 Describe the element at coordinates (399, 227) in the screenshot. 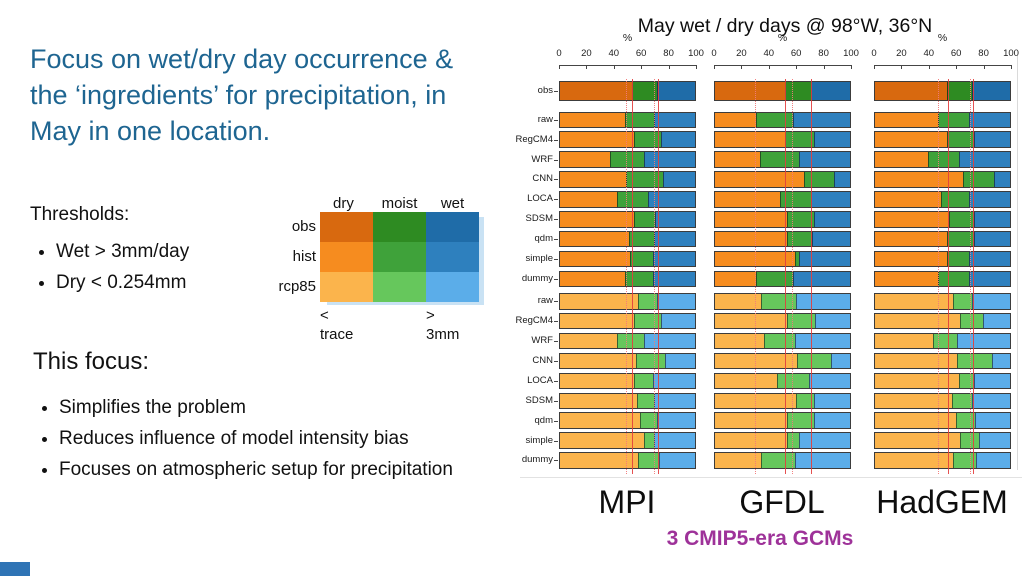

I see `legend-cell-obs-moist` at that location.